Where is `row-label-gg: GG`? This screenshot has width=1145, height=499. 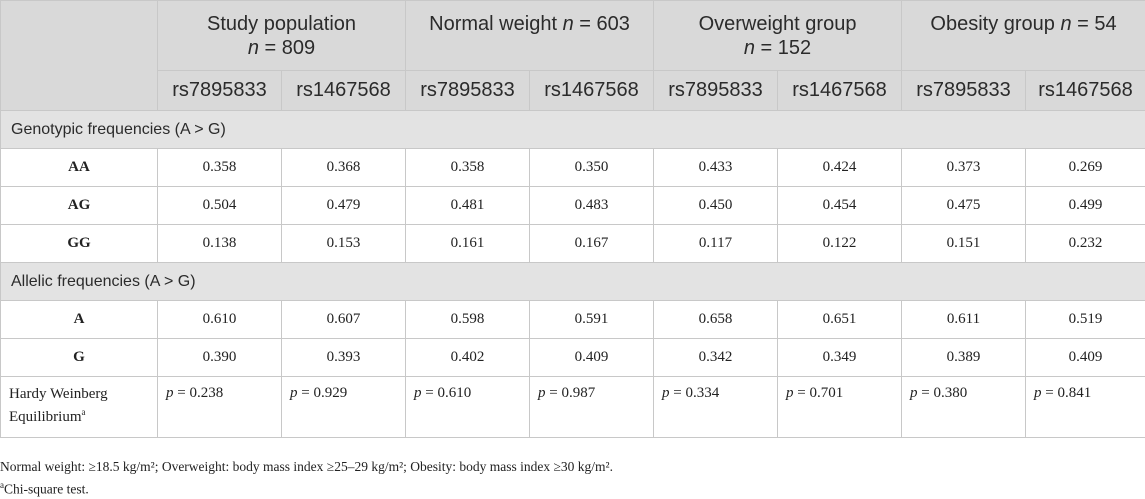
row-label-gg: GG is located at coordinates (79, 244).